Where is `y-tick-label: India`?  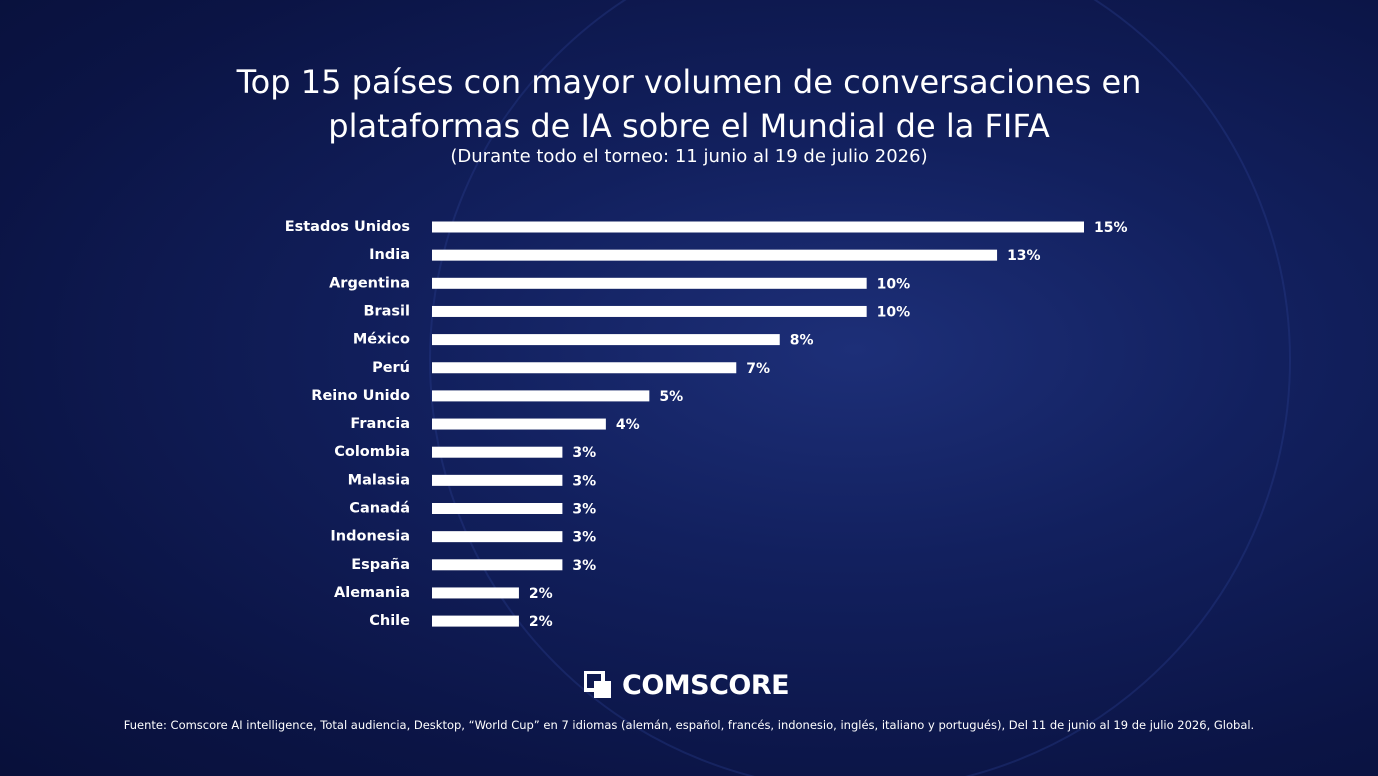
y-tick-label: India is located at coordinates (389, 255).